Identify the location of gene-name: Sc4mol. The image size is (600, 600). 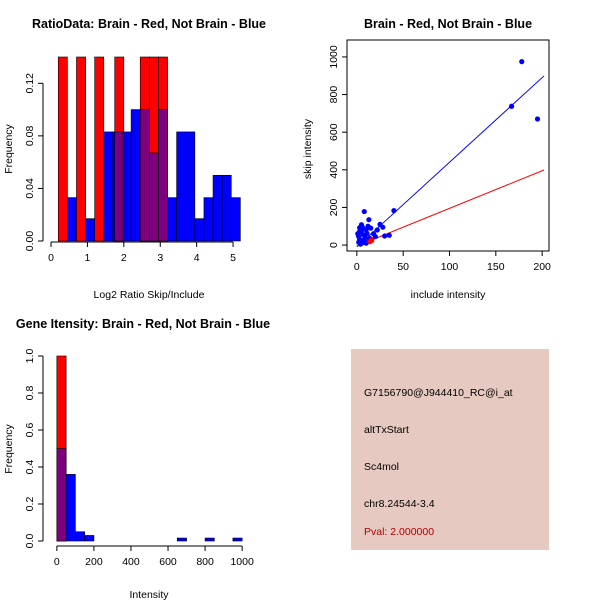
(382, 467).